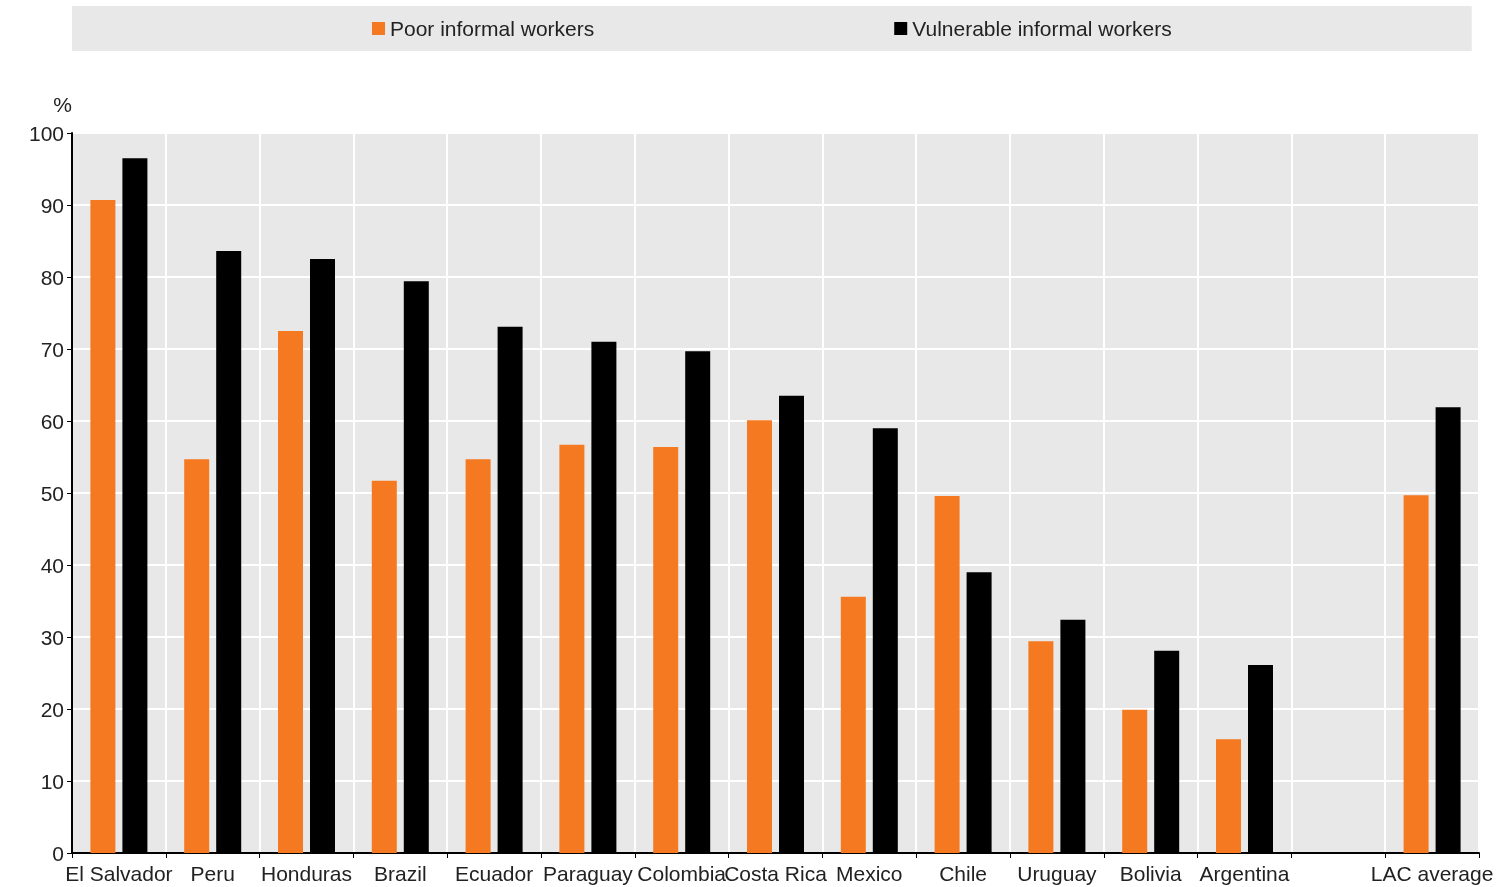 The width and height of the screenshot is (1507, 887). Describe the element at coordinates (1042, 28) in the screenshot. I see `legend-label: Vulnerable informal workers` at that location.